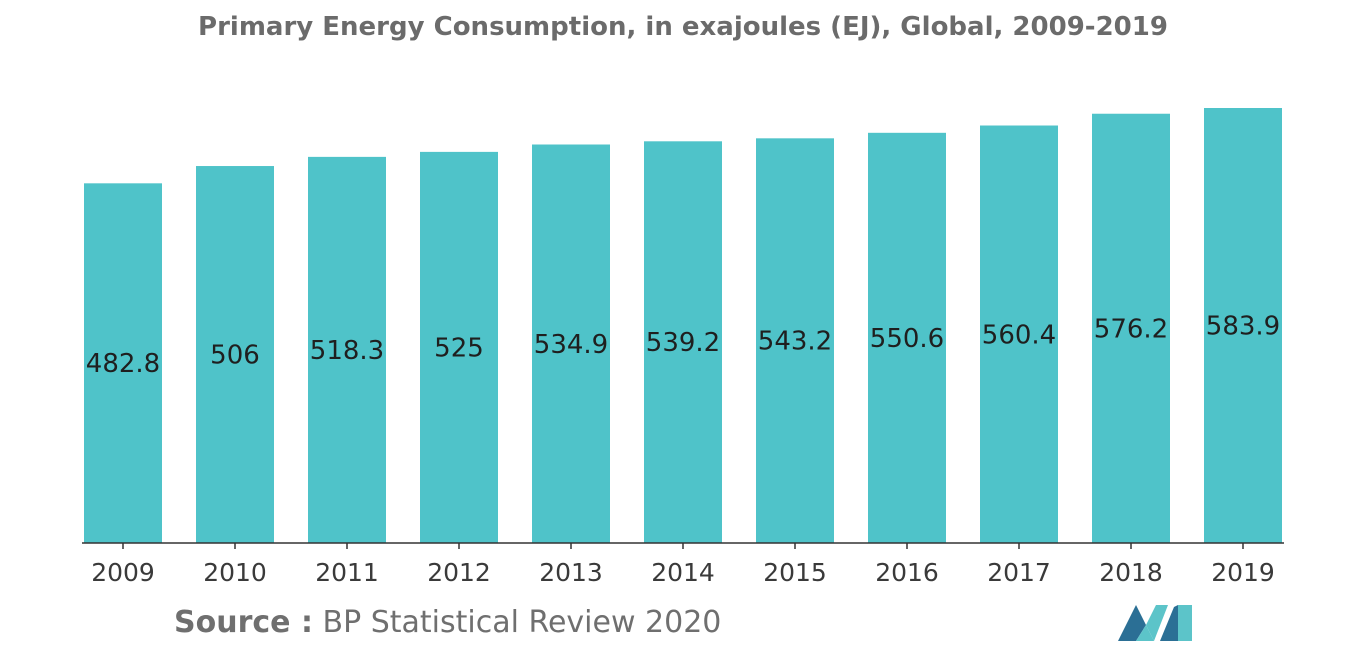  I want to click on x-tick-label-2012: 2012, so click(459, 572).